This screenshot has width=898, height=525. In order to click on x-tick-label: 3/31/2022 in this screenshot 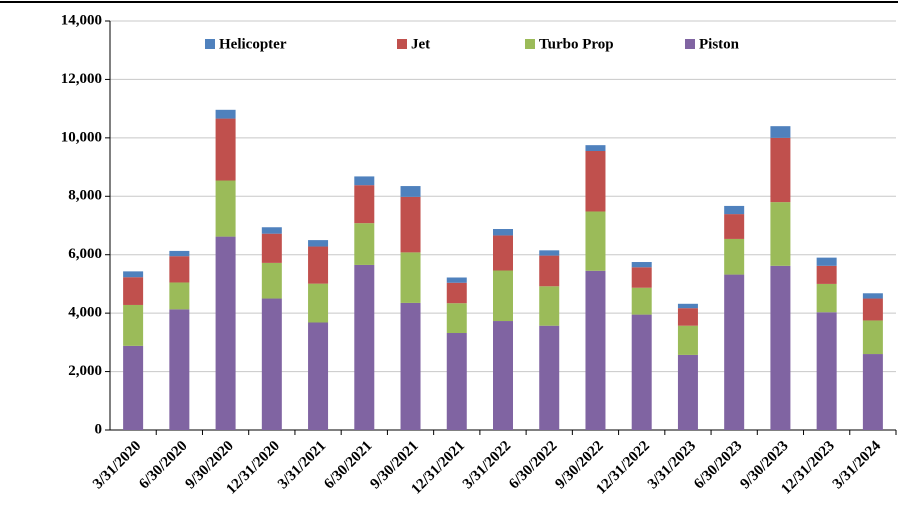, I will do `click(487, 465)`.